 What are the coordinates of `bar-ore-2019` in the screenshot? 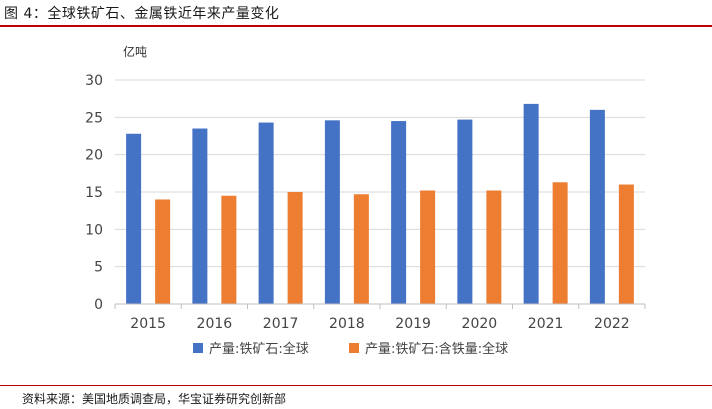 It's located at (399, 212).